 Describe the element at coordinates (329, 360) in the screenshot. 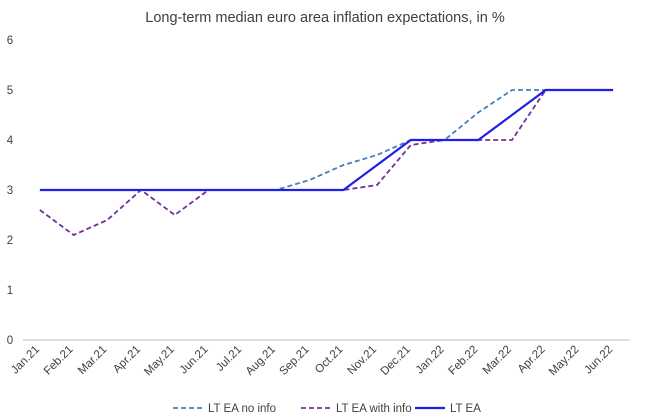

I see `x-tick-label: Oct.21` at that location.